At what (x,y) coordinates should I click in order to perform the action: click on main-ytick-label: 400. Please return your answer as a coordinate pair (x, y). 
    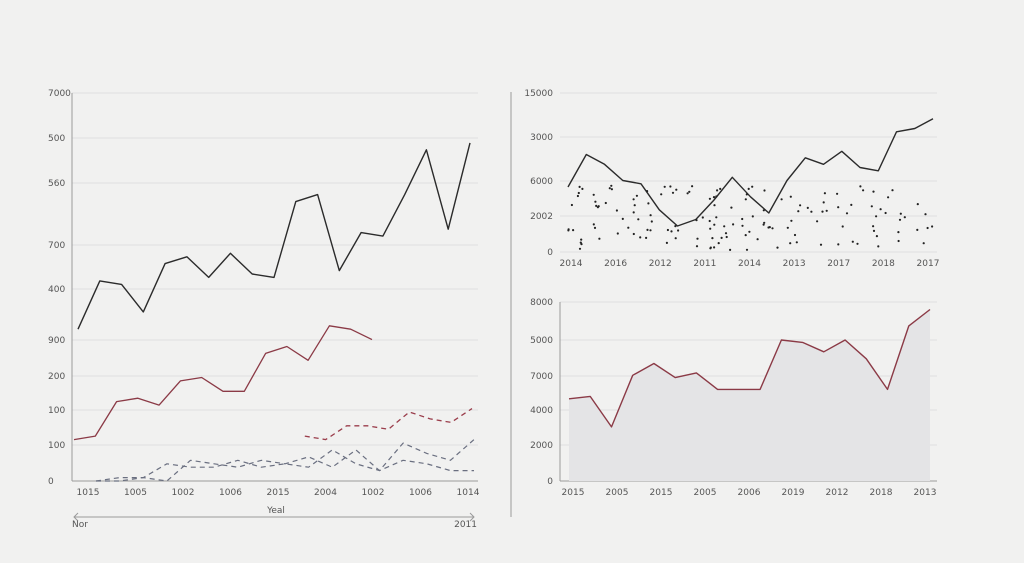
    Looking at the image, I should click on (56, 290).